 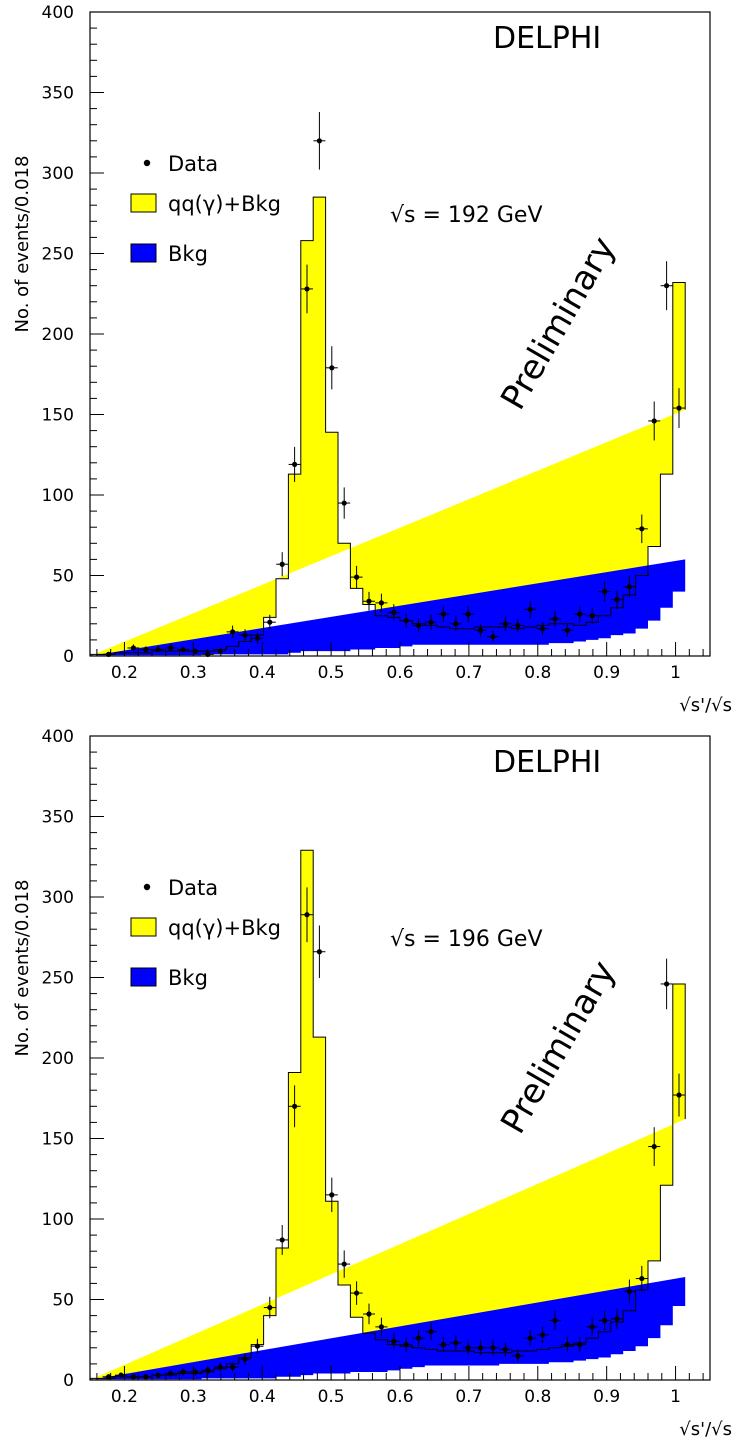 I want to click on x-tick-label: 0.2, so click(x=124, y=673).